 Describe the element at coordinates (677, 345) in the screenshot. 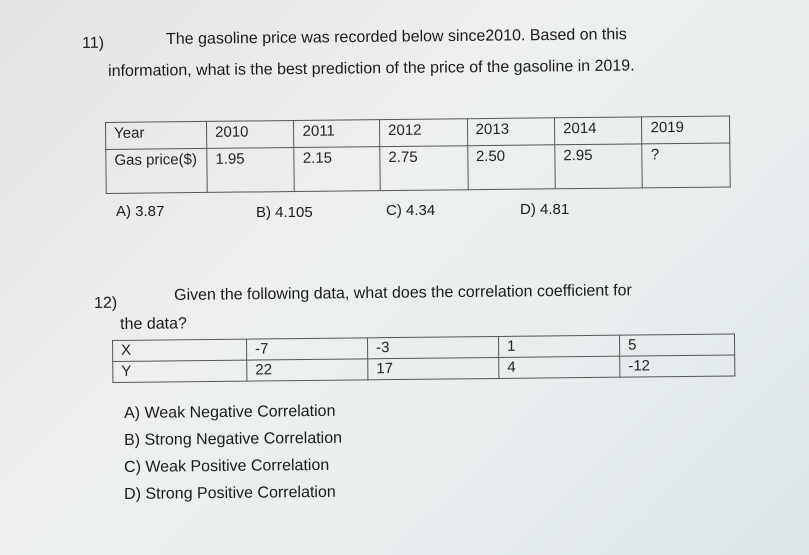

I see `table-cell: 5` at that location.